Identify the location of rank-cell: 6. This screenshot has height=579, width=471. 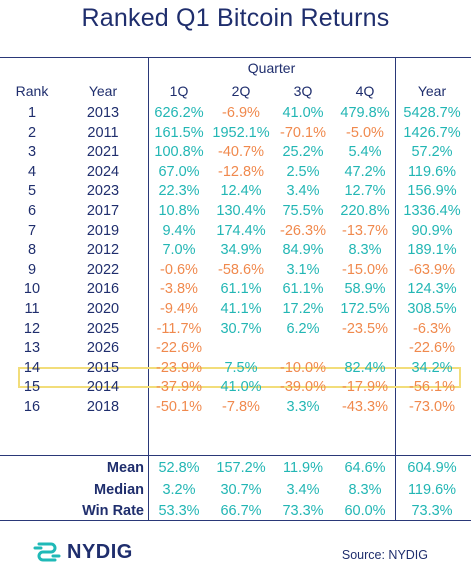
(32, 211).